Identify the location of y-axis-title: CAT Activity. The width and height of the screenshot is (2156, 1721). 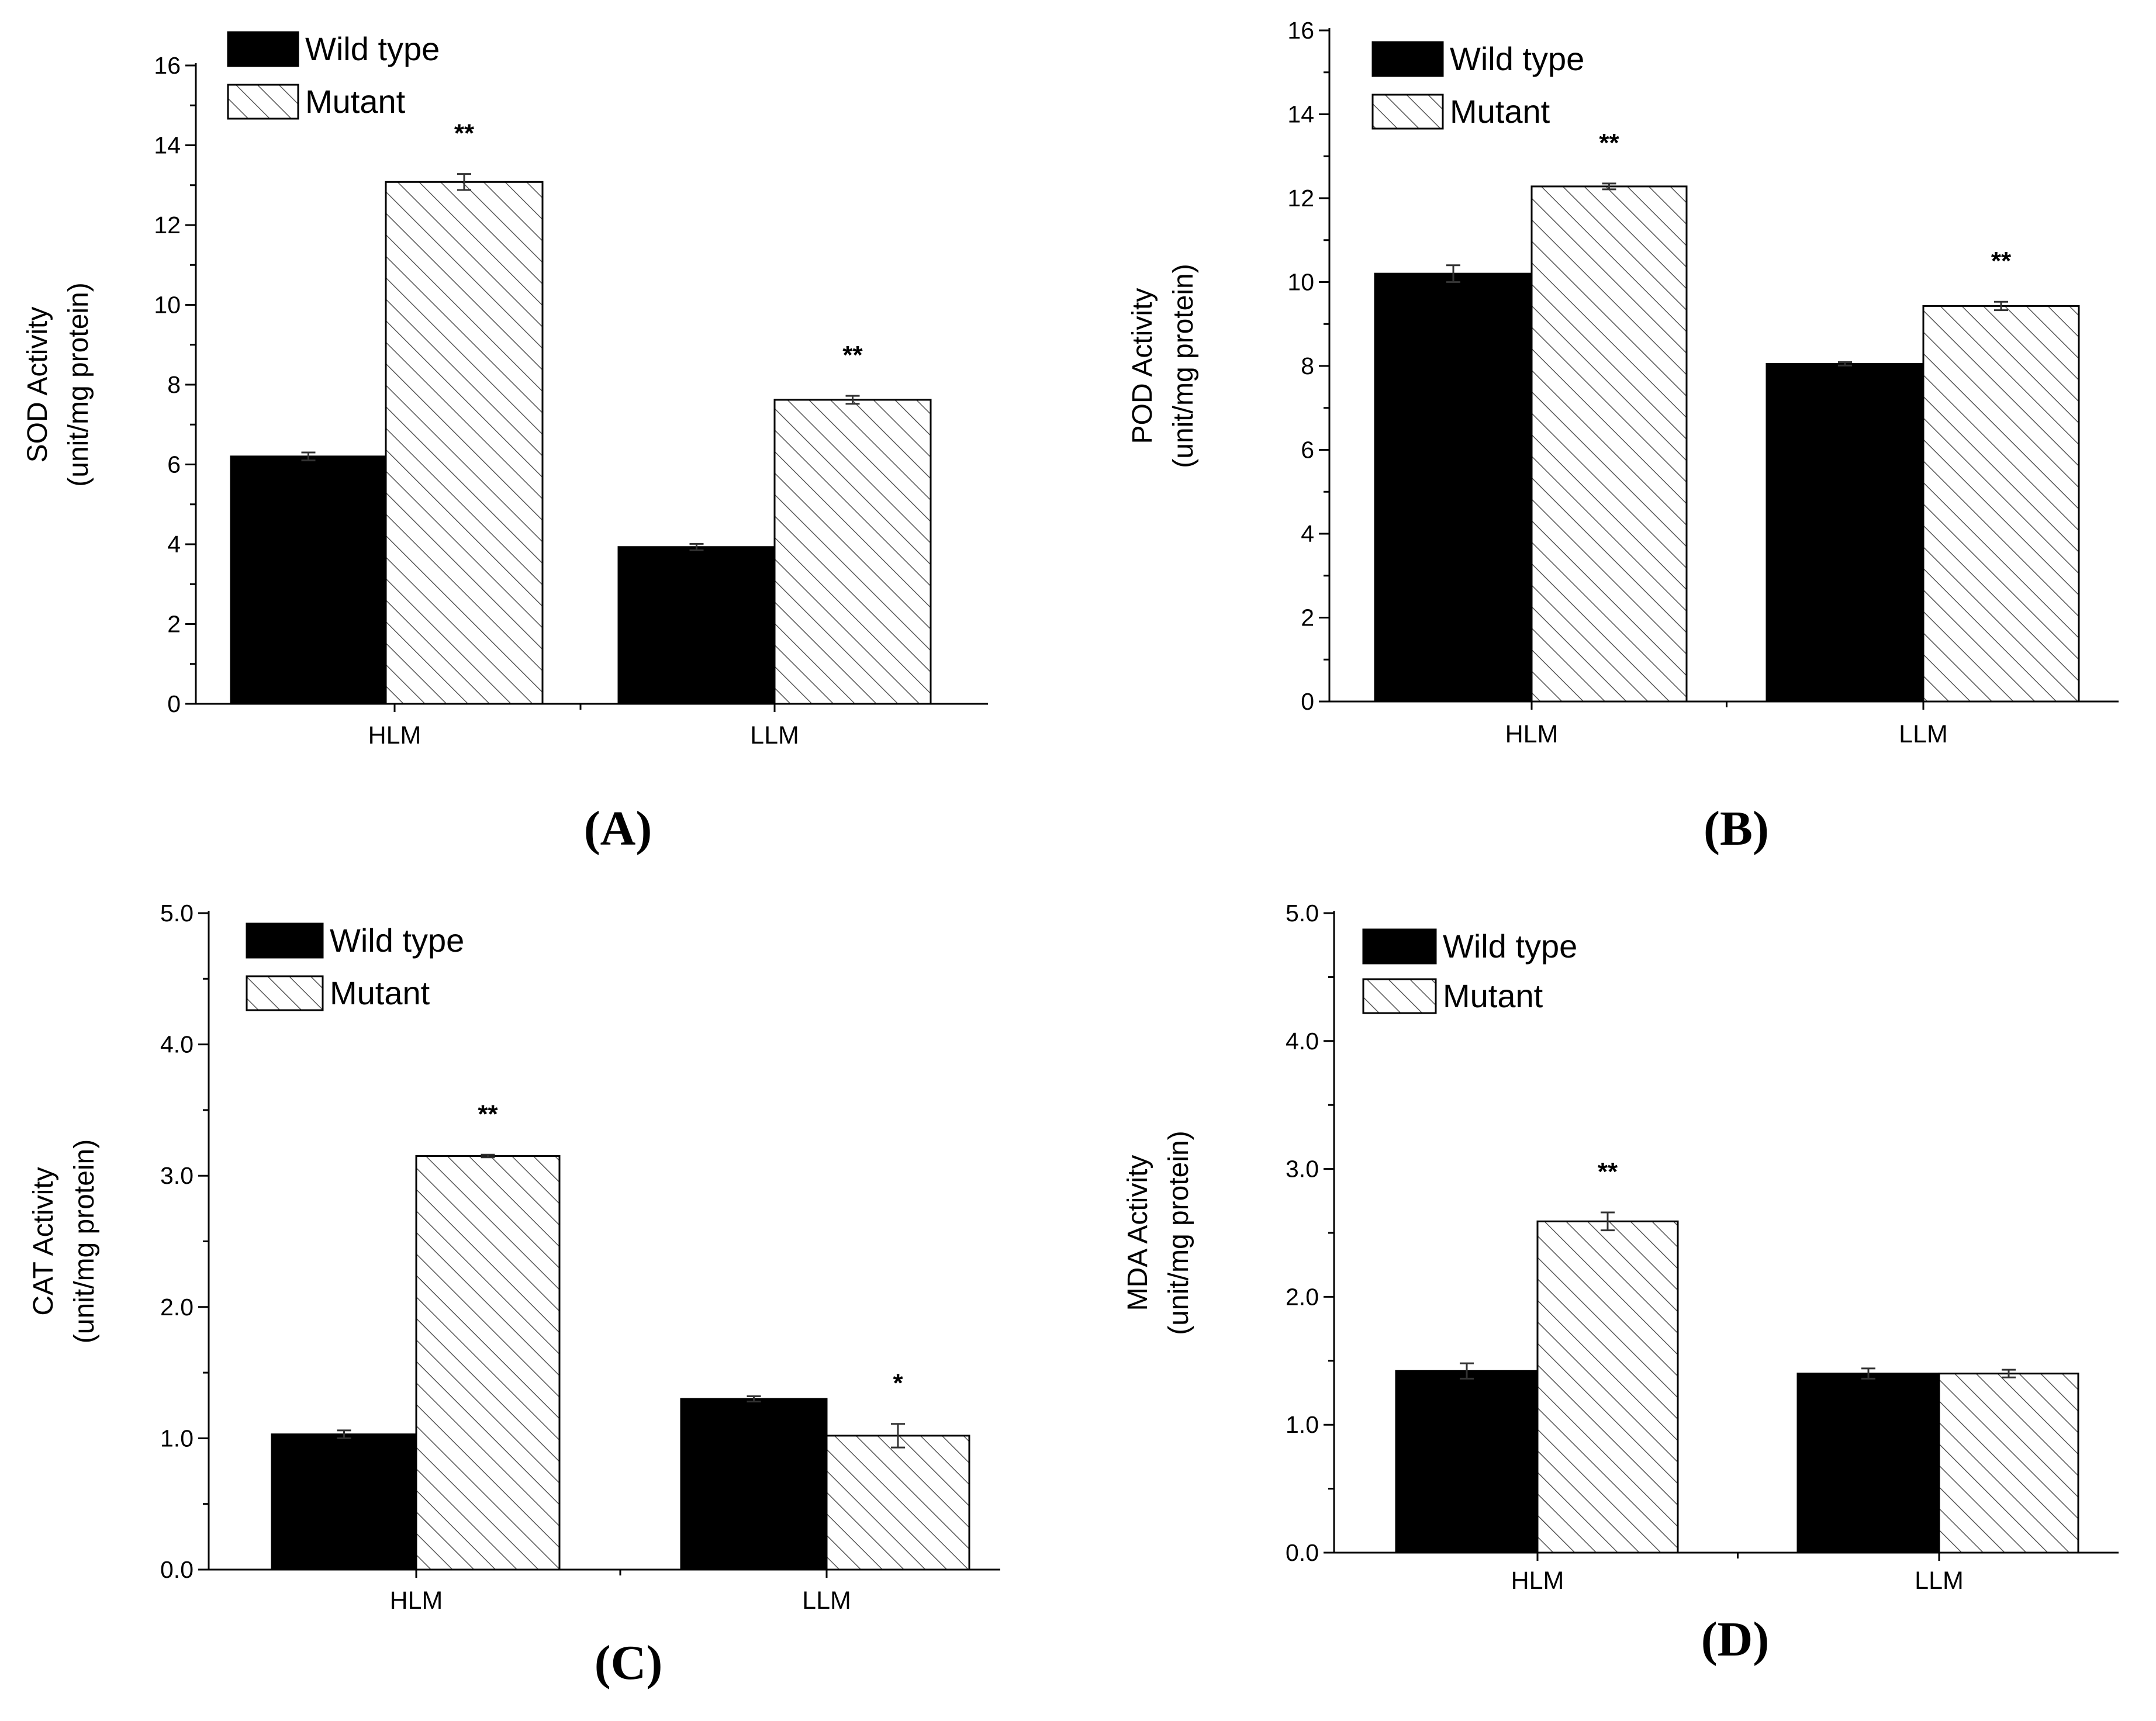
(44, 1241).